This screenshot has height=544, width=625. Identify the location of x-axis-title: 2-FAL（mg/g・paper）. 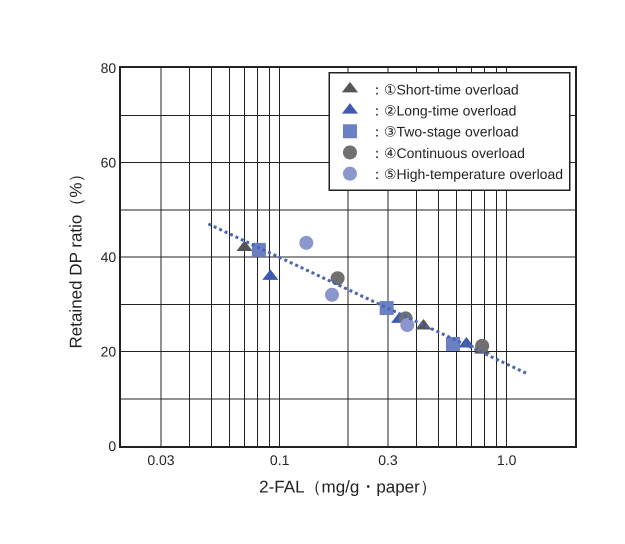
(348, 487).